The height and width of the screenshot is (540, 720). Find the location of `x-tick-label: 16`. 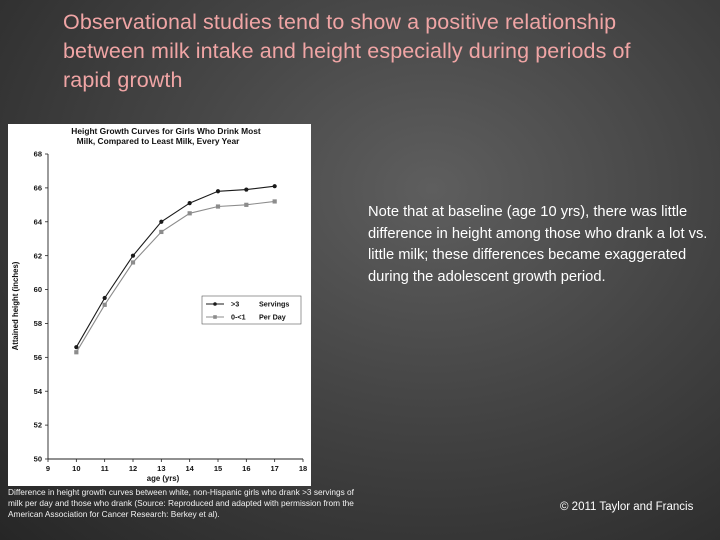

x-tick-label: 16 is located at coordinates (246, 468).